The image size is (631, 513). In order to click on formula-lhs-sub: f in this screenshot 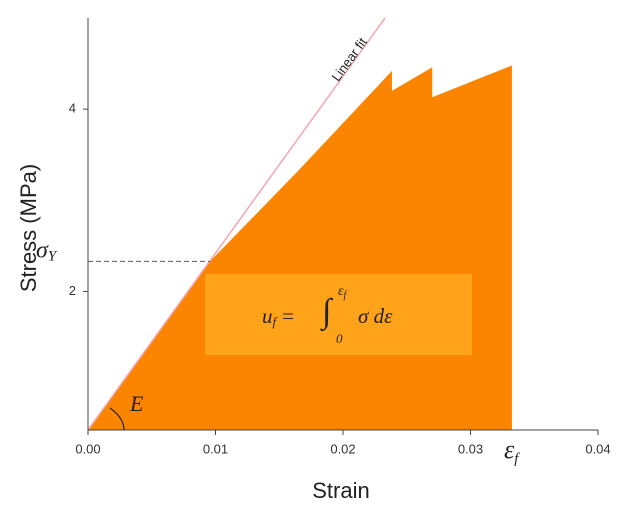, I will do `click(276, 321)`.